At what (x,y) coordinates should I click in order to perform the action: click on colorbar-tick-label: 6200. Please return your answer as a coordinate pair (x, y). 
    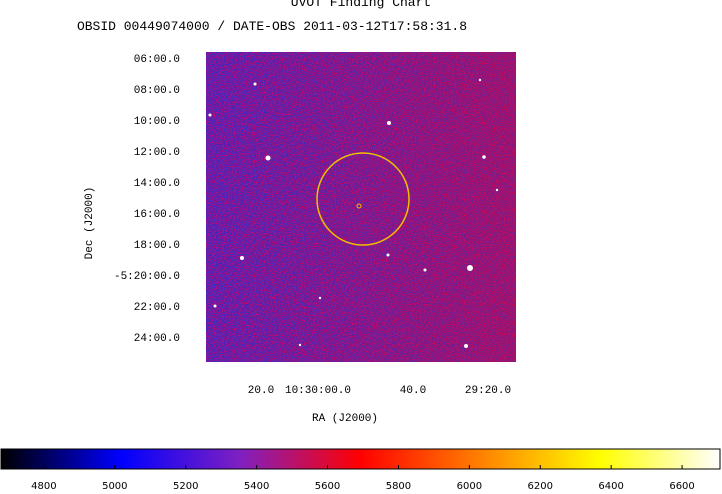
    Looking at the image, I should click on (540, 485).